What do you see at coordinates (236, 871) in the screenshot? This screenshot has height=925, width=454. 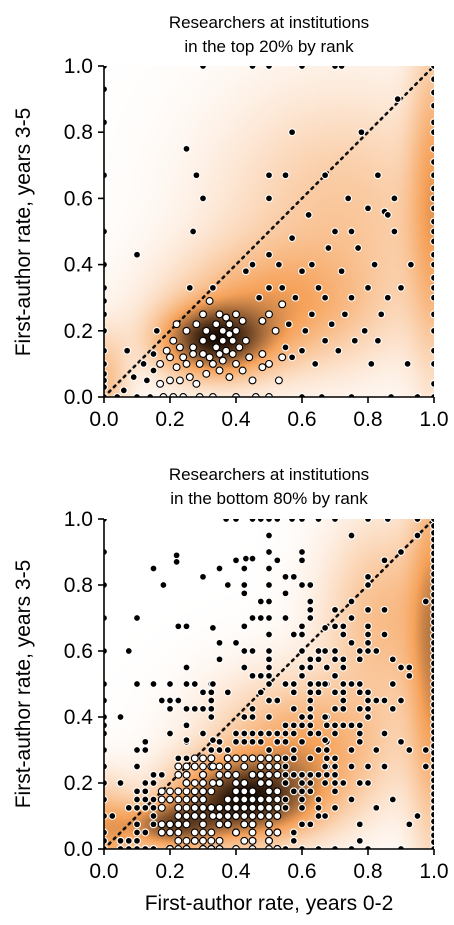 I see `x-tick-label: 0.4` at bounding box center [236, 871].